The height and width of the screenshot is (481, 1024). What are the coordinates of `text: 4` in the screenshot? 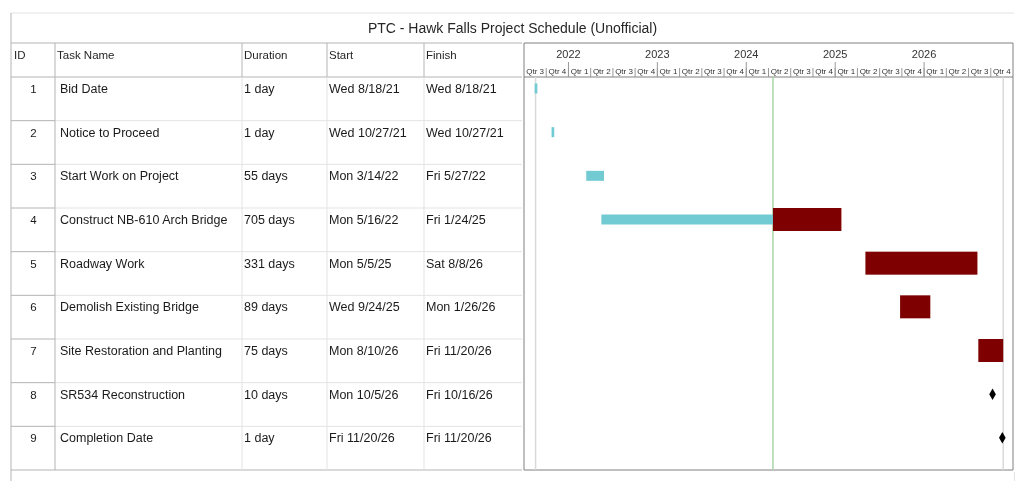 It's located at (34, 220).